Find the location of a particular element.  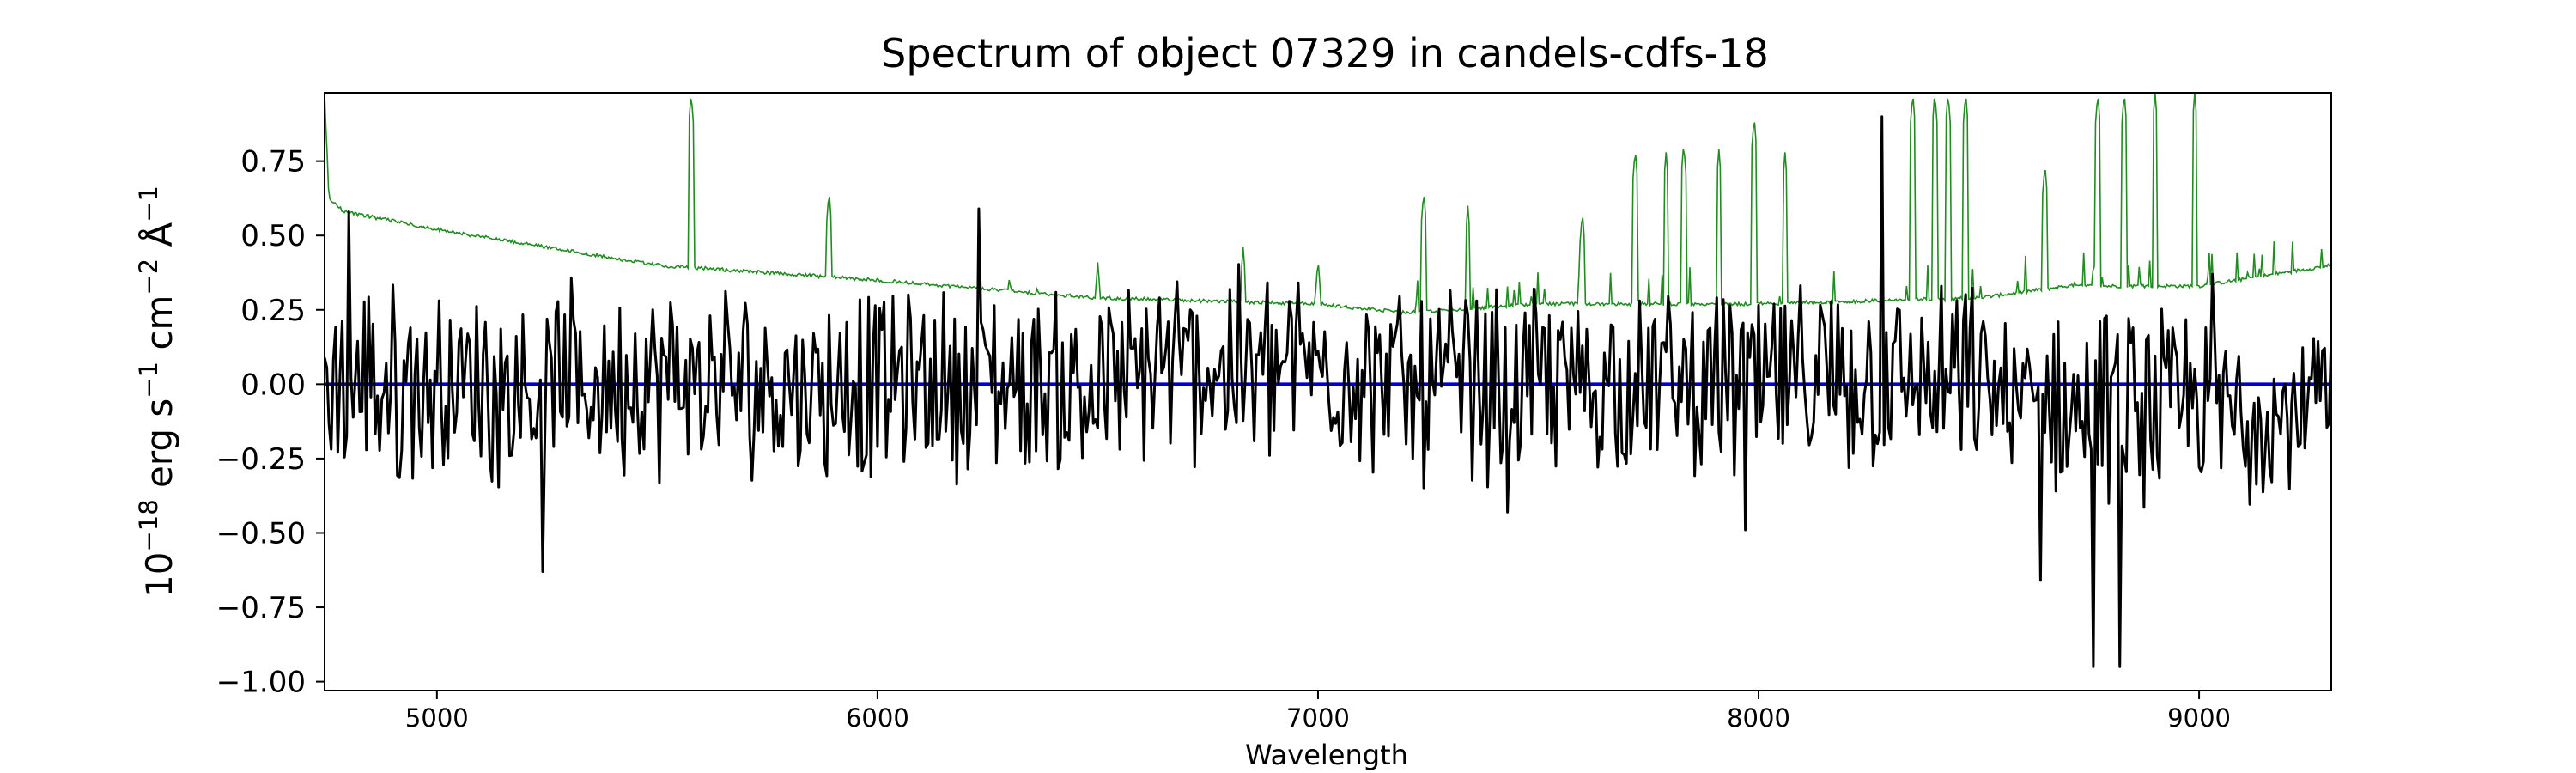

x-tick-label: 8000 is located at coordinates (1759, 718).